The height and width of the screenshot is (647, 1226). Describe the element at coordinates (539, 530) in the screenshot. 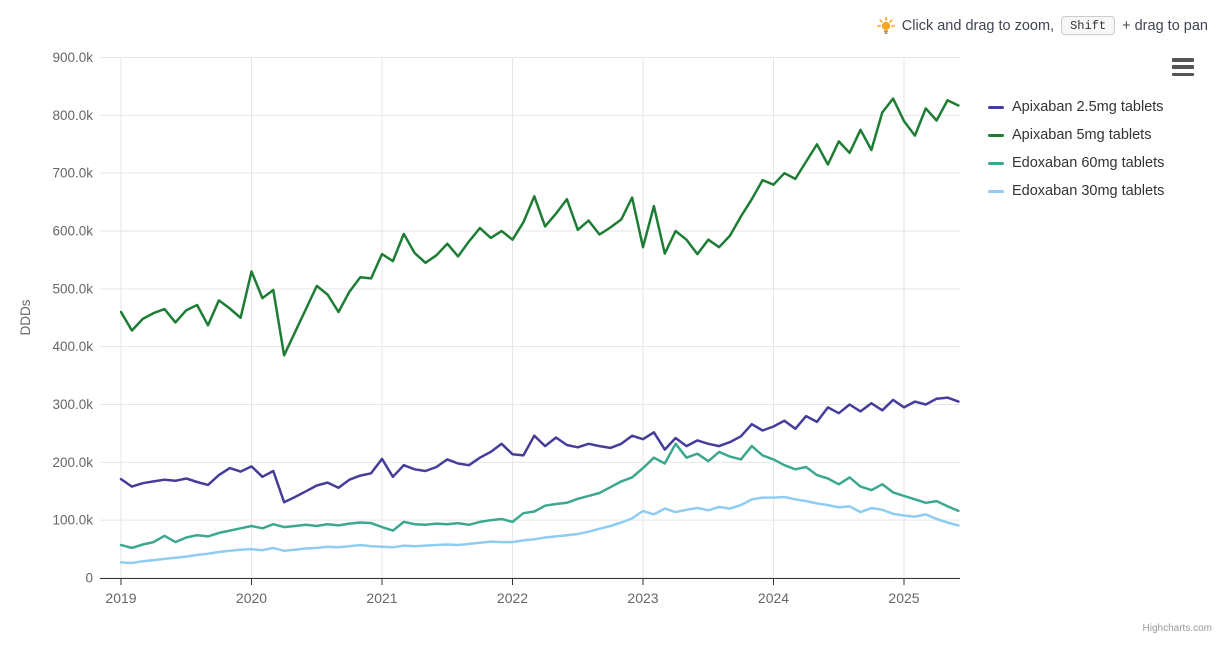

I see `series-line-edoxaban-30mg-tablets` at that location.